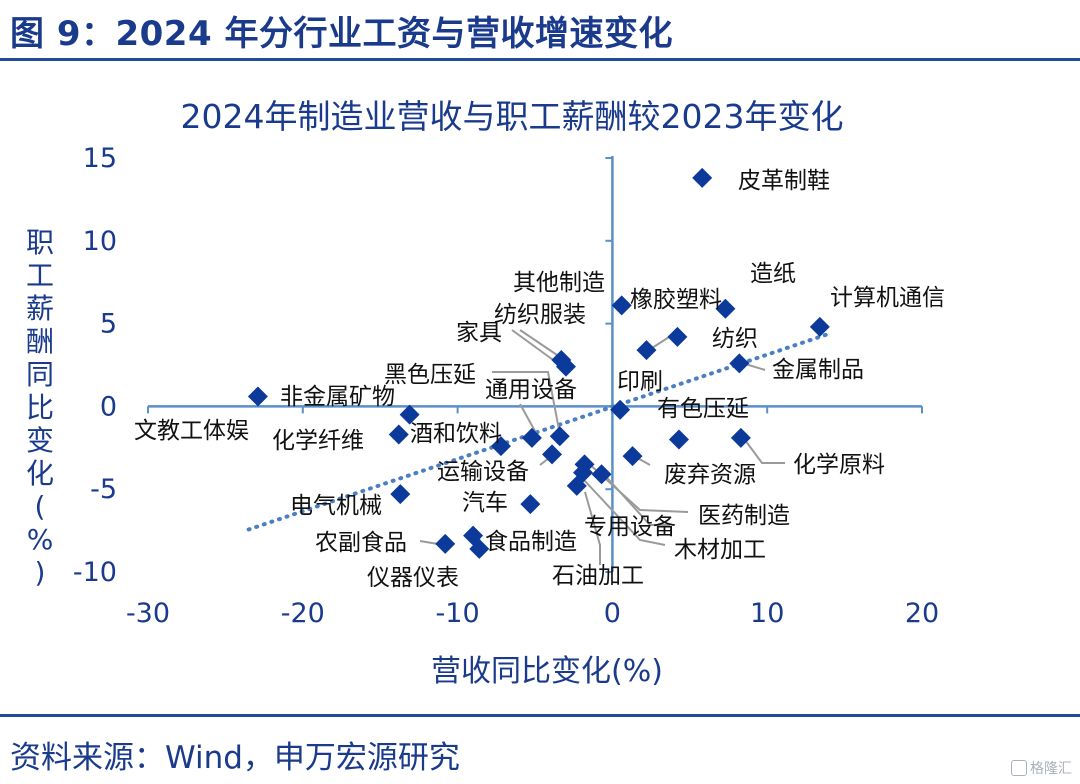  Describe the element at coordinates (744, 516) in the screenshot. I see `data-point-label: 医药制造` at that location.